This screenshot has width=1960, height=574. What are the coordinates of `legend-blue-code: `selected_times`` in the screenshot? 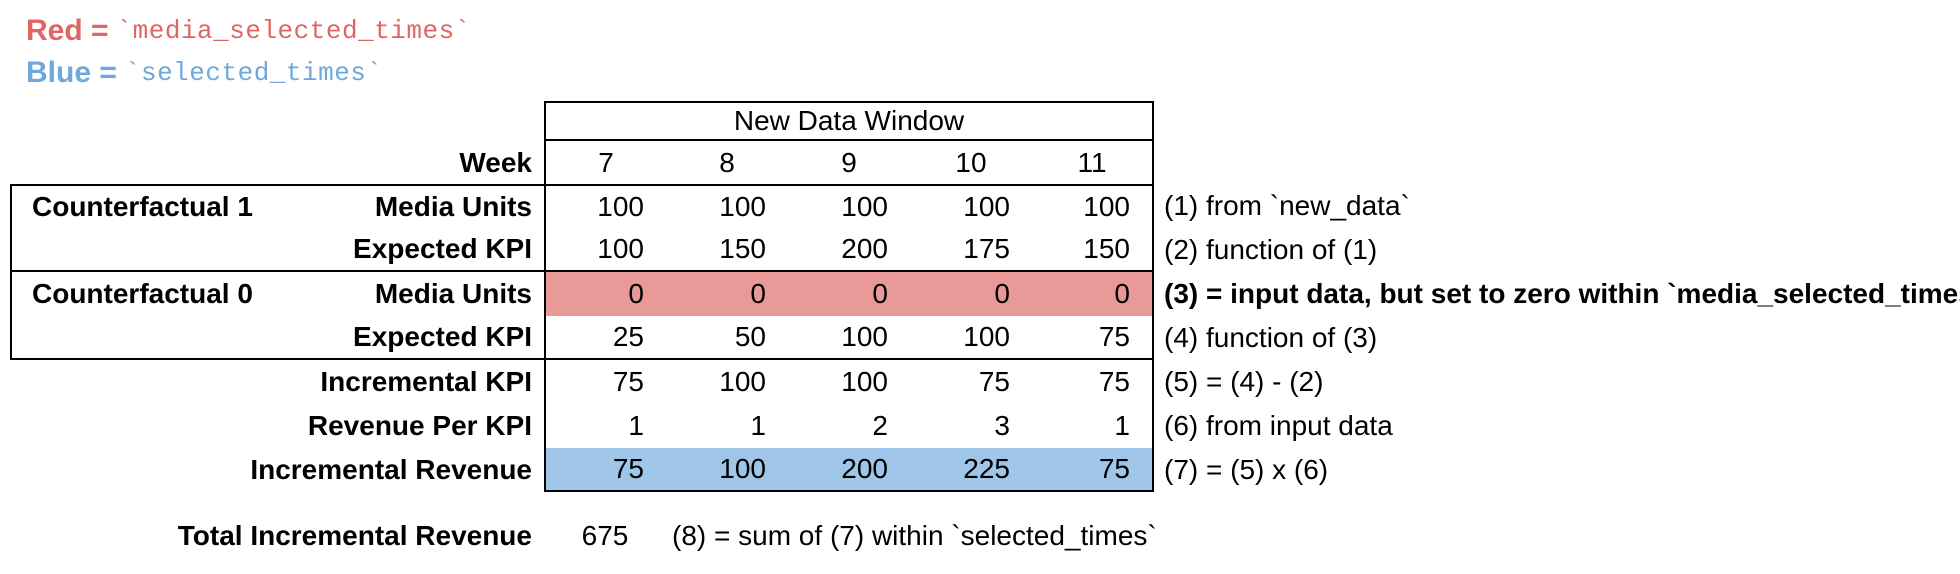 It's located at (253, 73).